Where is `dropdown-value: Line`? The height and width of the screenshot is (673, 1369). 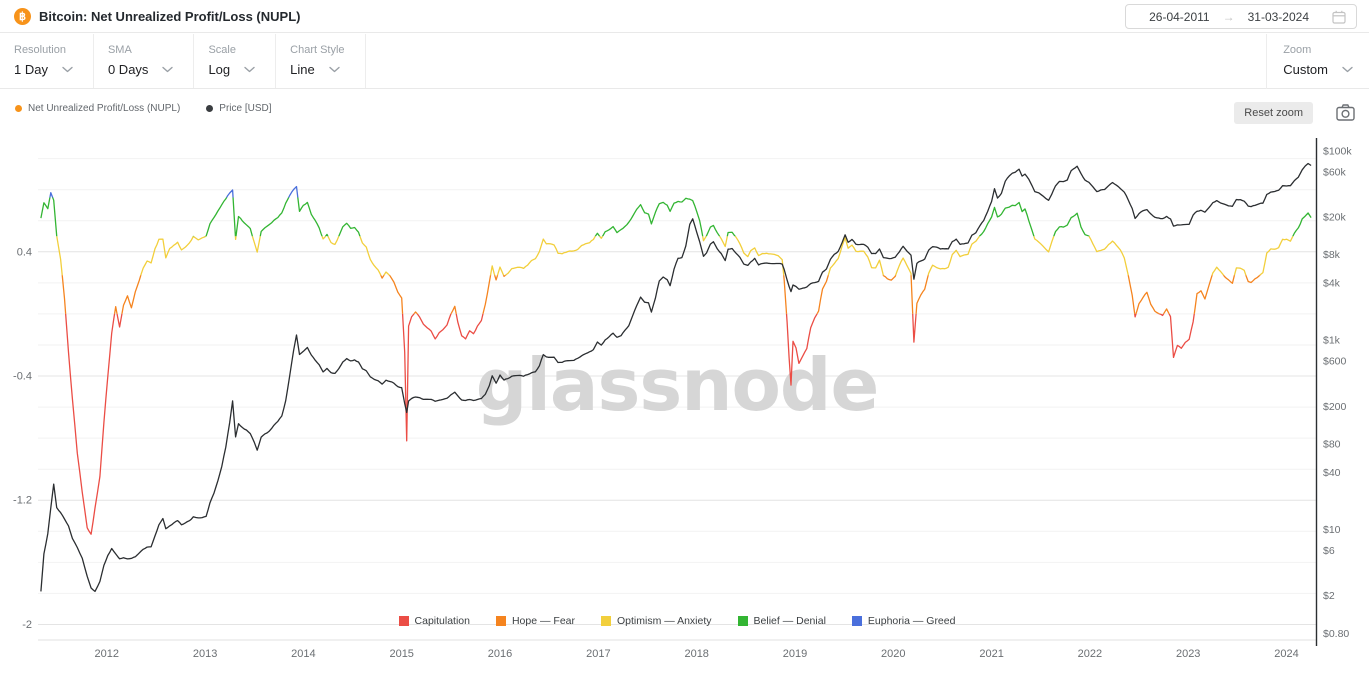 dropdown-value: Line is located at coordinates (302, 69).